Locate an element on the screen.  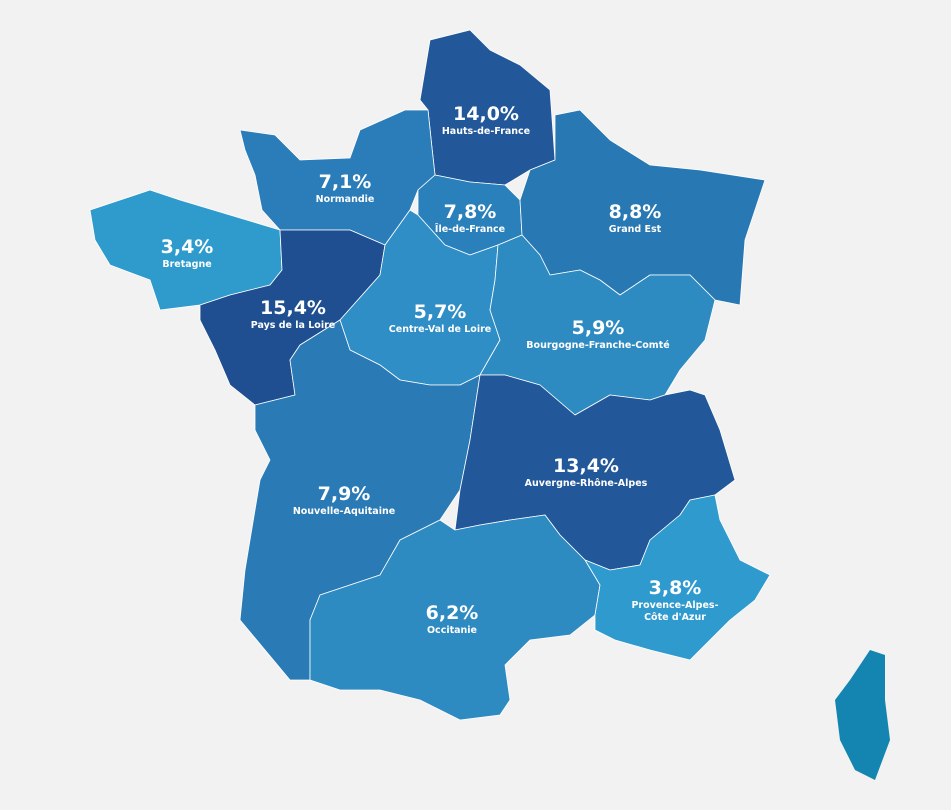
value-label: 7,1% is located at coordinates (345, 182).